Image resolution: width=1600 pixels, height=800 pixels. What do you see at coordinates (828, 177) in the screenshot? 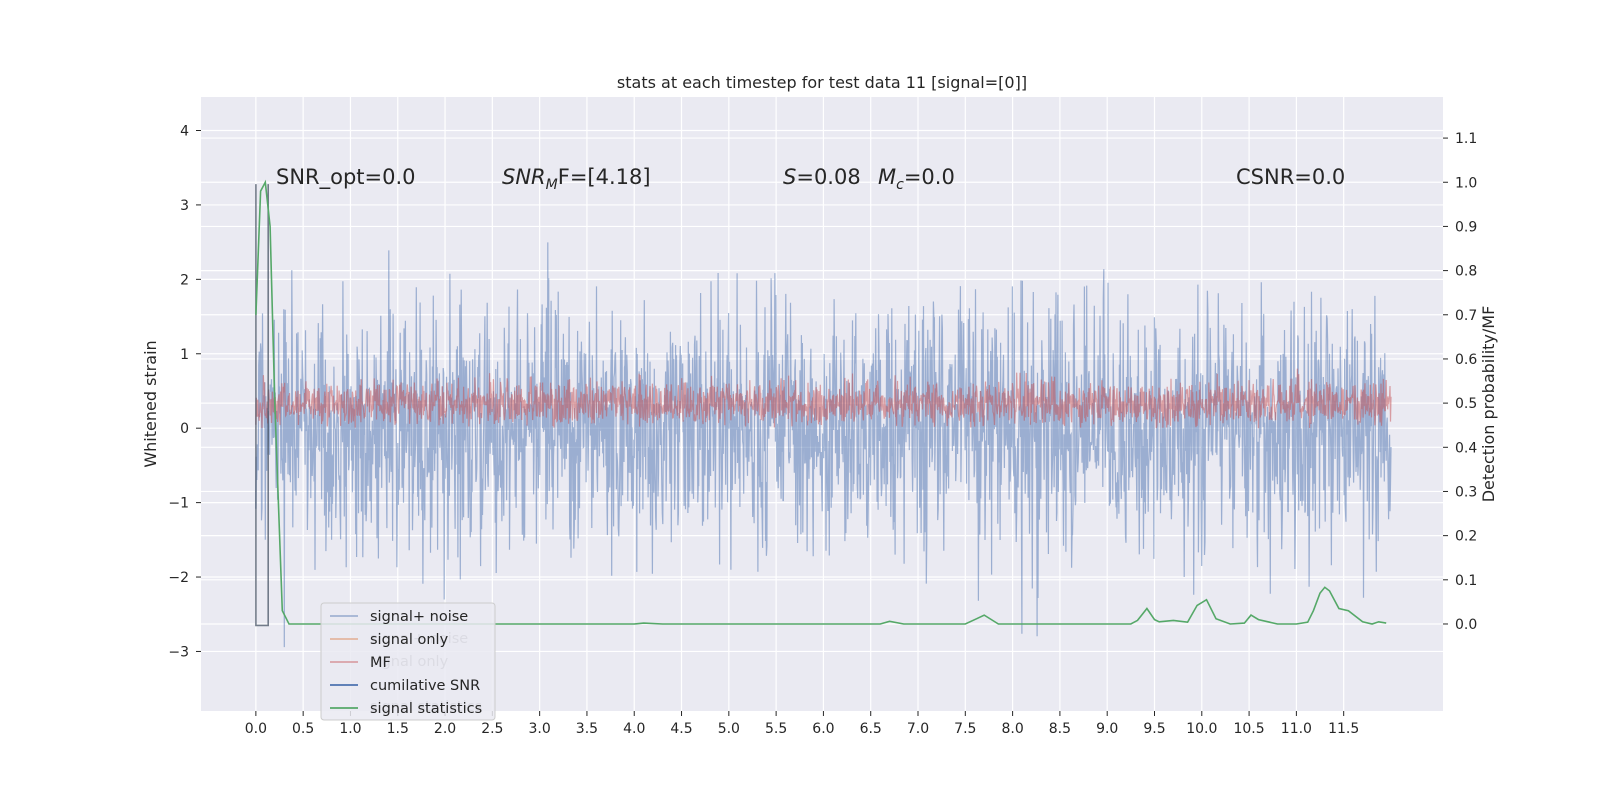
I see `annotation-s-rest: =0.08` at bounding box center [828, 177].